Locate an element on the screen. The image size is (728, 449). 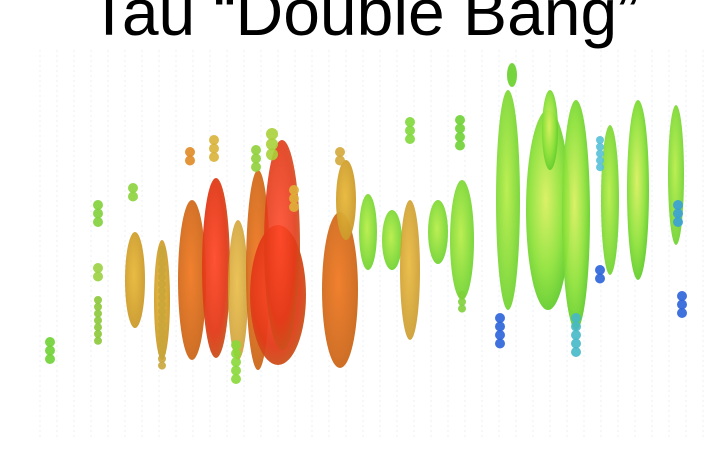
figure-title: Tau “Double Bang” is located at coordinates (364, 24).